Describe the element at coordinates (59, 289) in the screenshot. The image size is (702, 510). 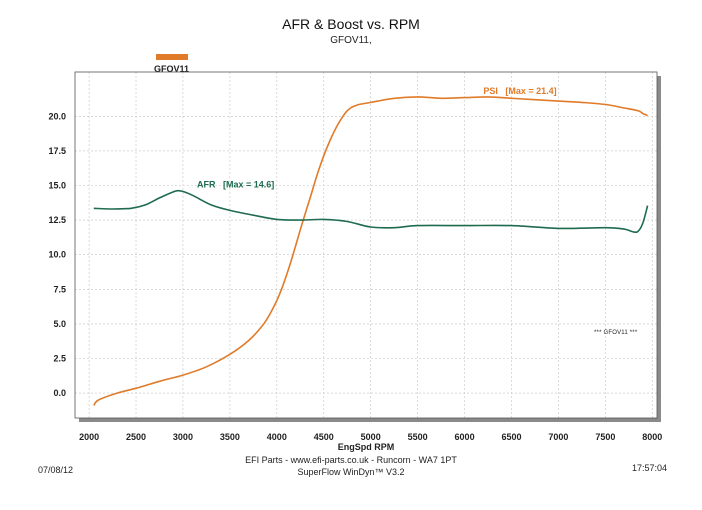
I see `y-tick-label: 7.5` at that location.